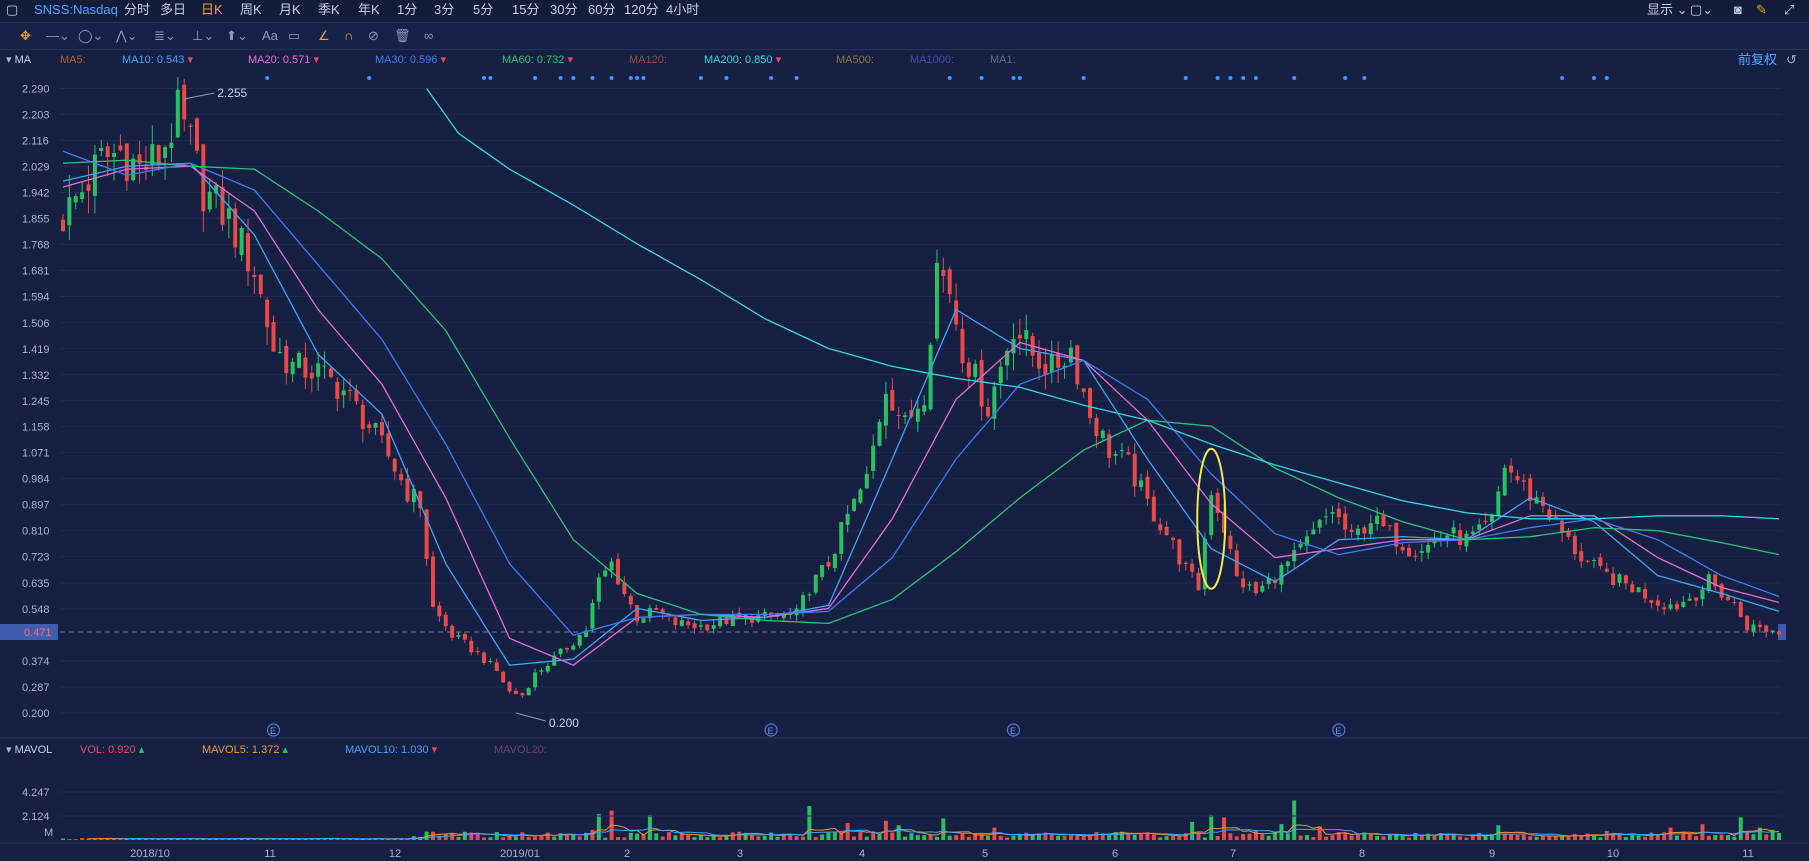 This screenshot has height=861, width=1809. I want to click on ma-legend-item-7: MA500:, so click(855, 60).